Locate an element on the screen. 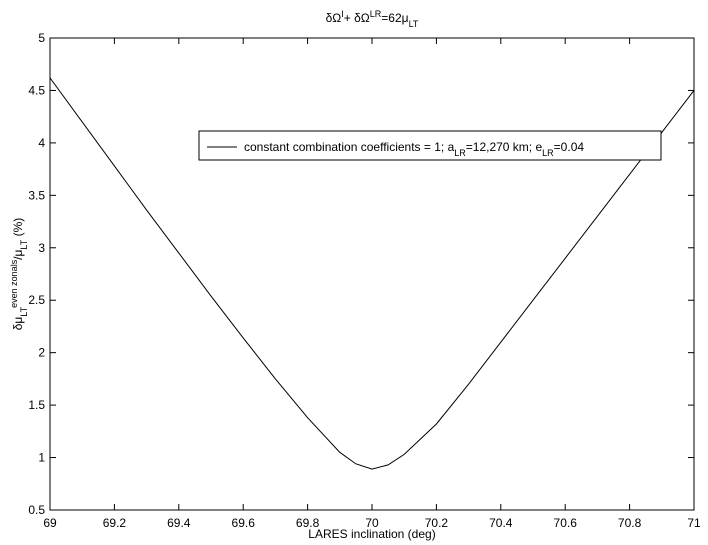  x-tick-label: 69 is located at coordinates (50, 523).